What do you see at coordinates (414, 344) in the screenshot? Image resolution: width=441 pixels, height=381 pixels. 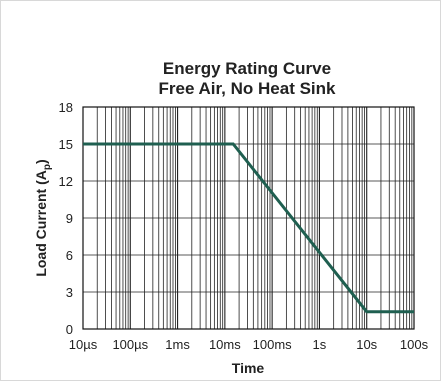 I see `x-tick-label: 100s` at bounding box center [414, 344].